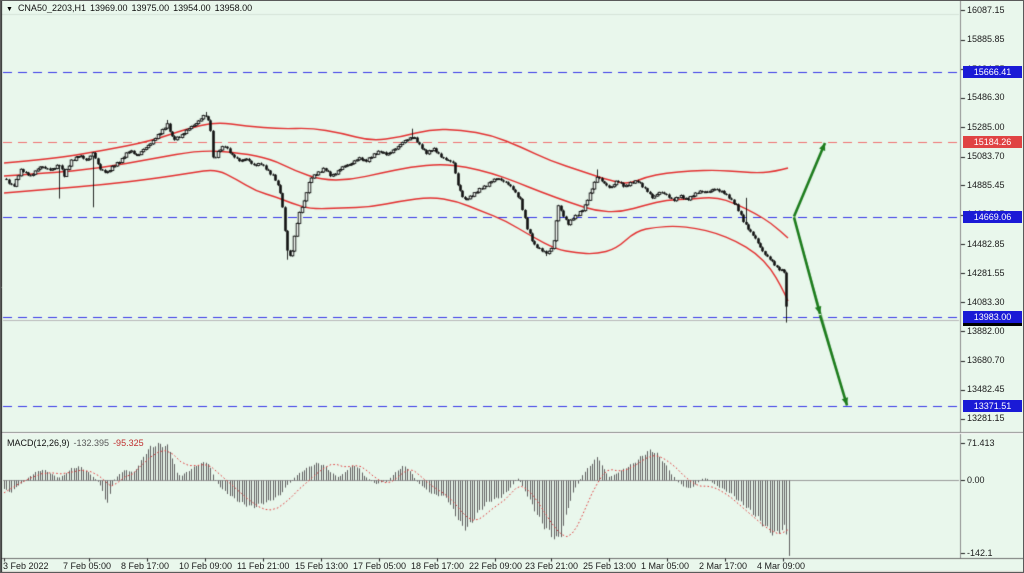 This screenshot has height=573, width=1024. Describe the element at coordinates (87, 566) in the screenshot. I see `time-tick-label: 7 Feb 05:00` at that location.